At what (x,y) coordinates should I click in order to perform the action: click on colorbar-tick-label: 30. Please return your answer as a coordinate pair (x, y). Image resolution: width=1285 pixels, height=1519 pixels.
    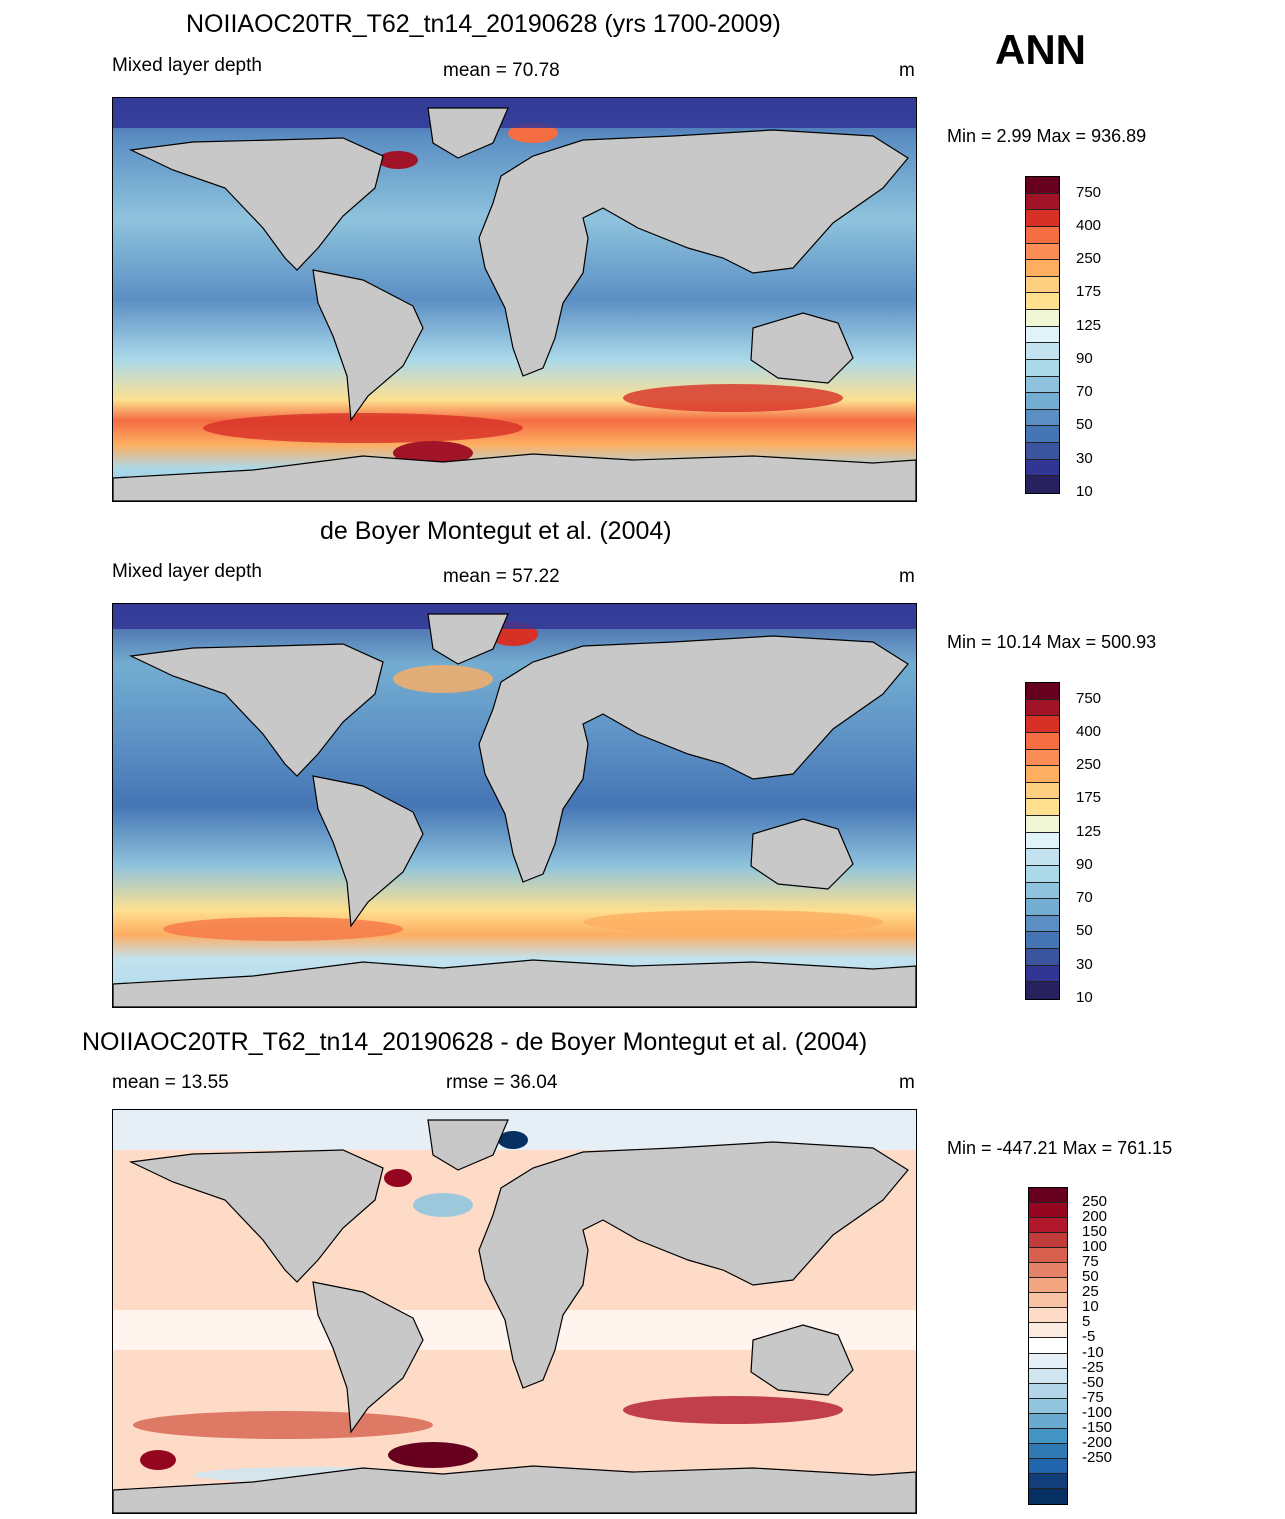
    Looking at the image, I should click on (1084, 458).